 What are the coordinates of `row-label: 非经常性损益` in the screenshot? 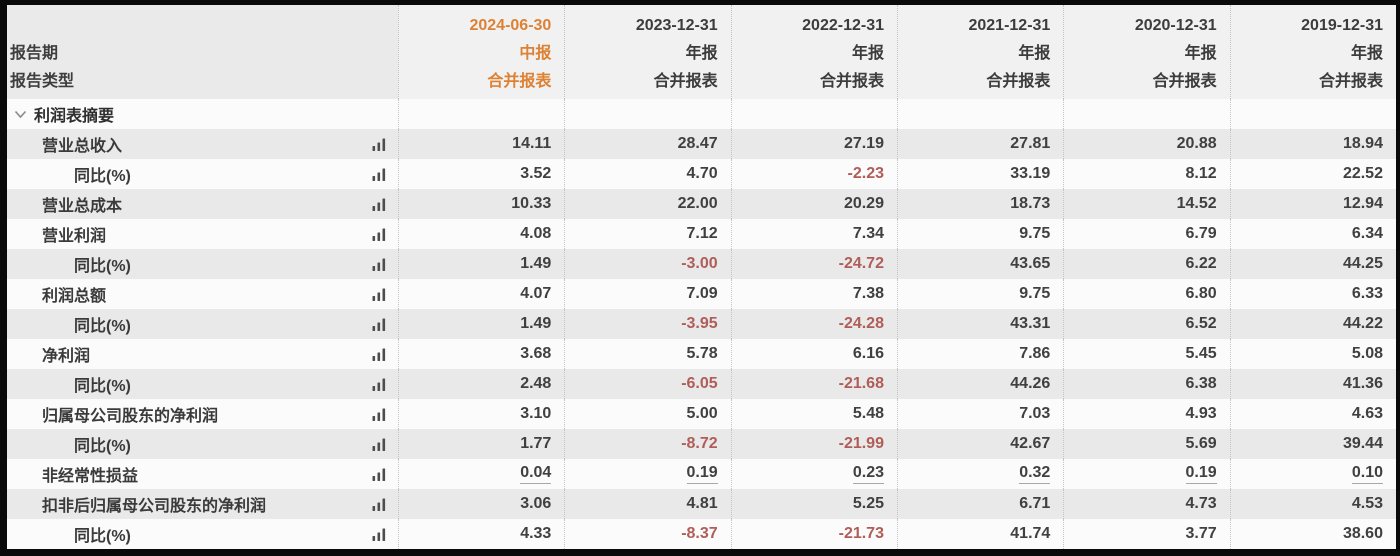 It's located at (90, 476).